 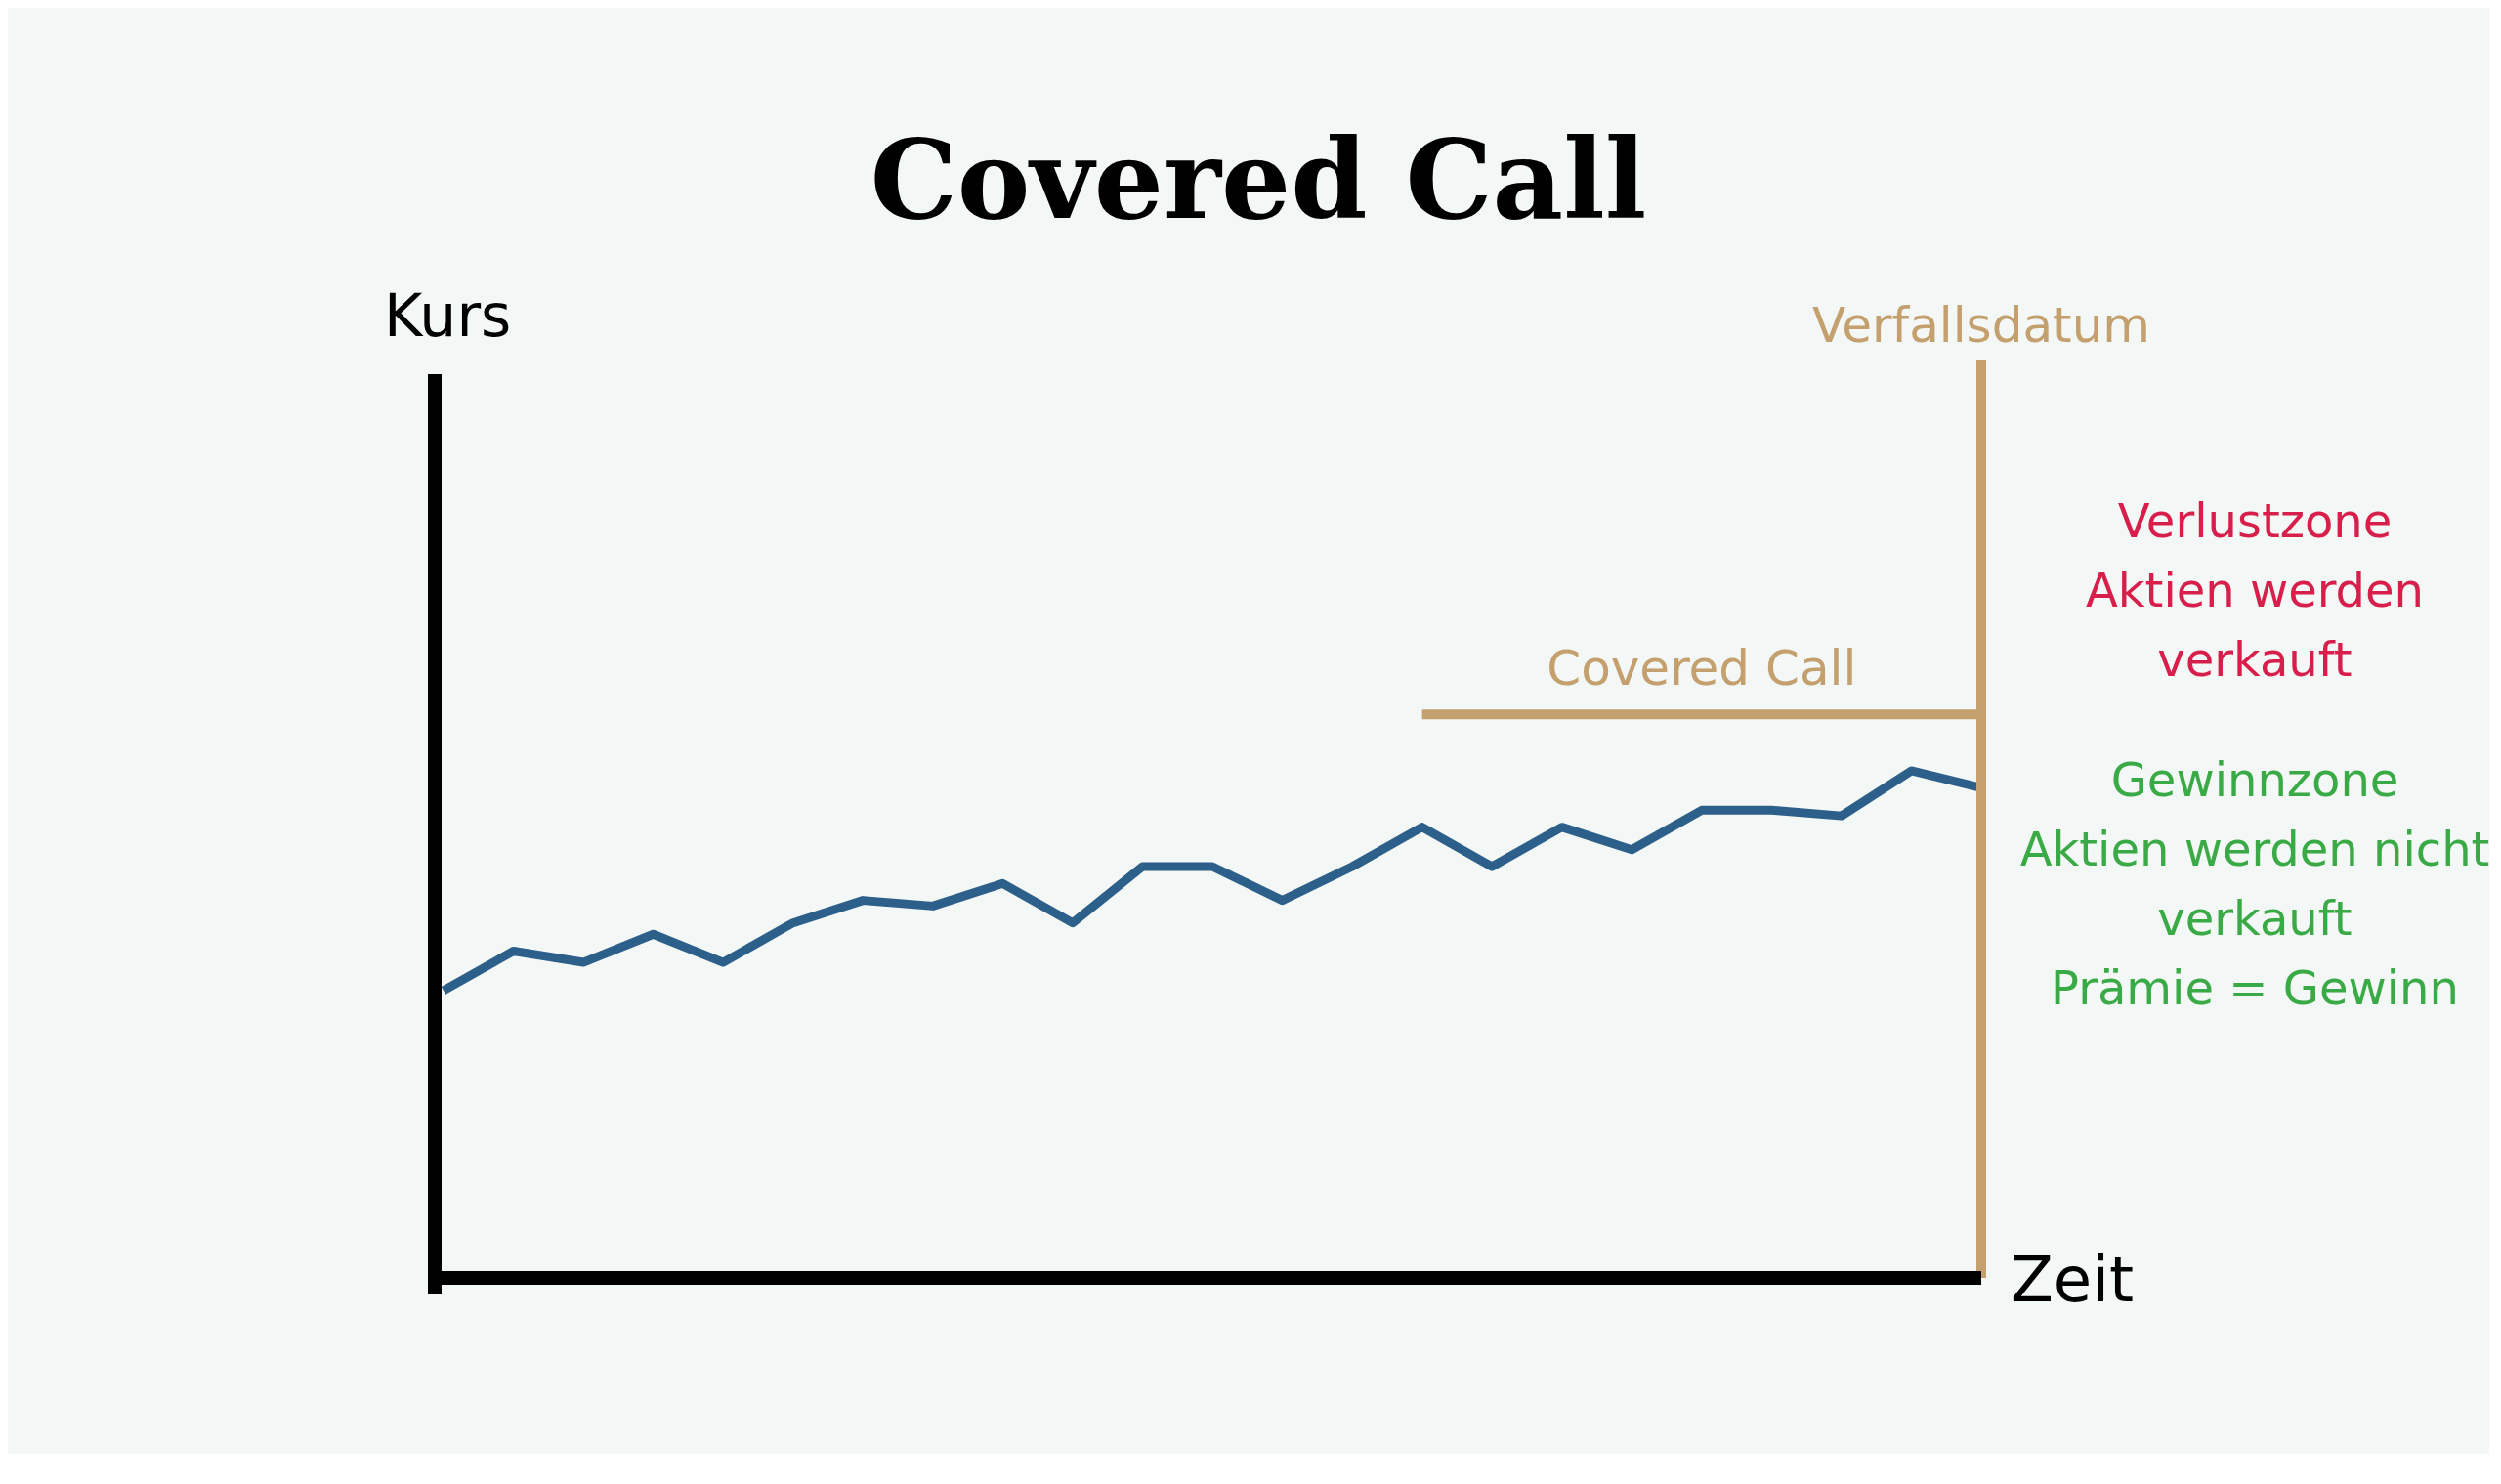 What do you see at coordinates (1702, 669) in the screenshot?
I see `series-label: Covered Call` at bounding box center [1702, 669].